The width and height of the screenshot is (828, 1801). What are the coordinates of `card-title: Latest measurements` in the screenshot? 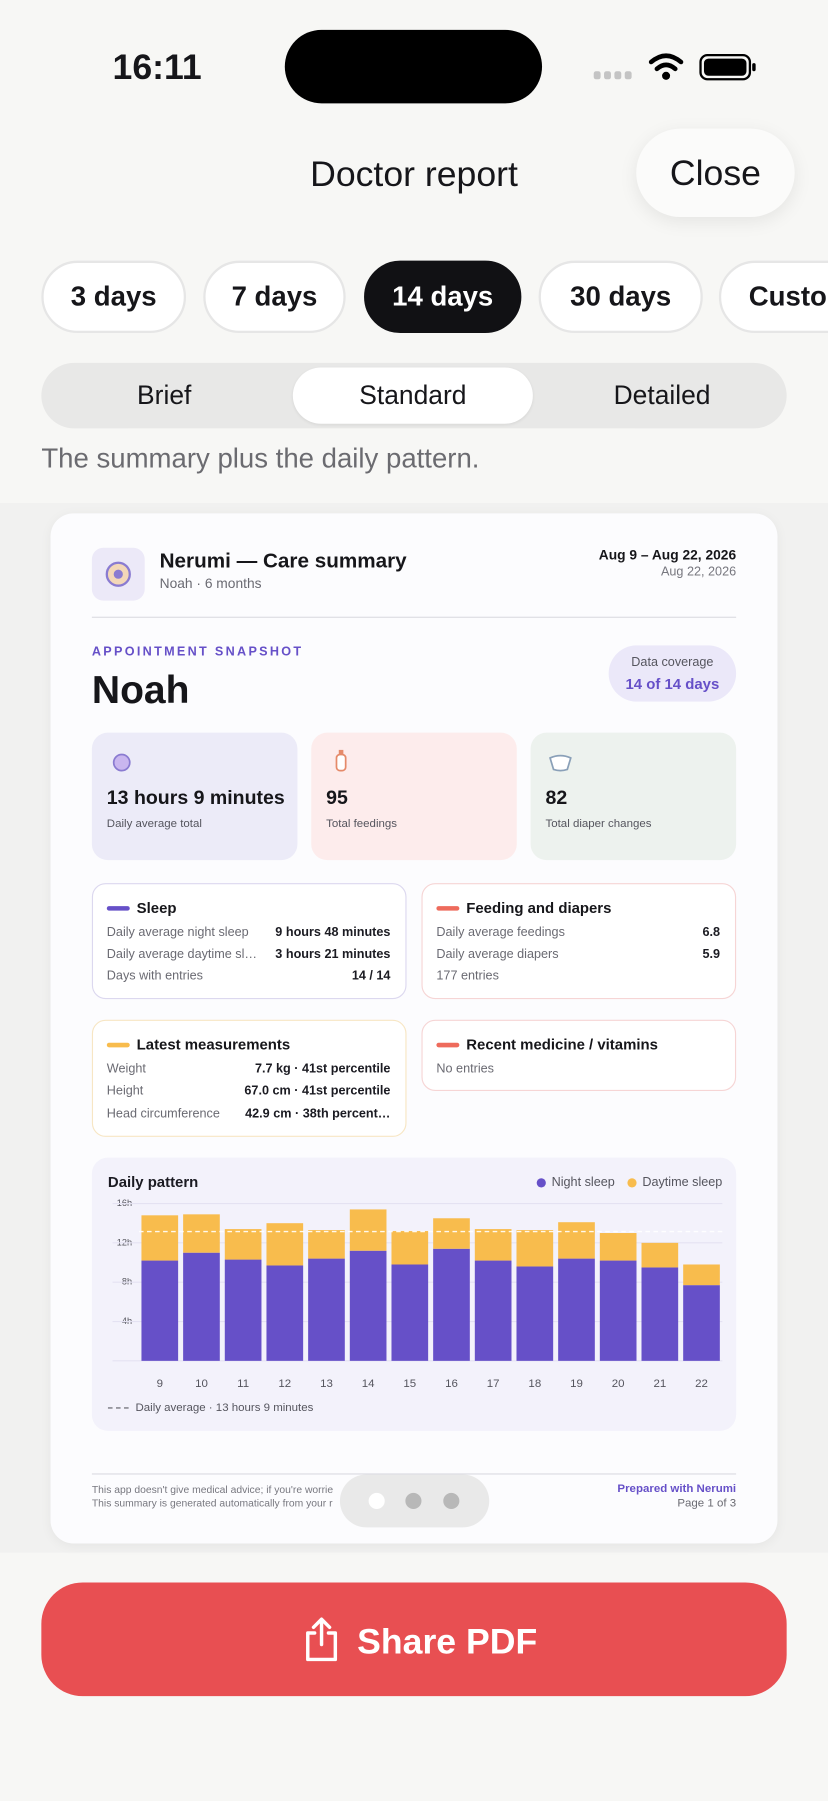 It's located at (213, 1044).